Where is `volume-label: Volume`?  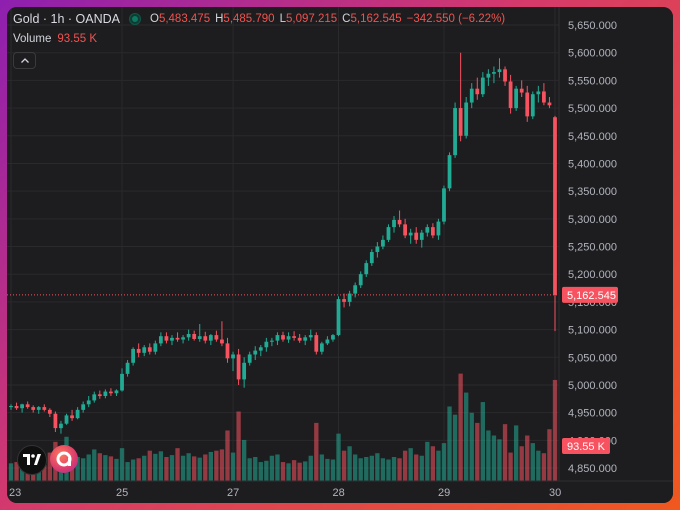 volume-label: Volume is located at coordinates (32, 39).